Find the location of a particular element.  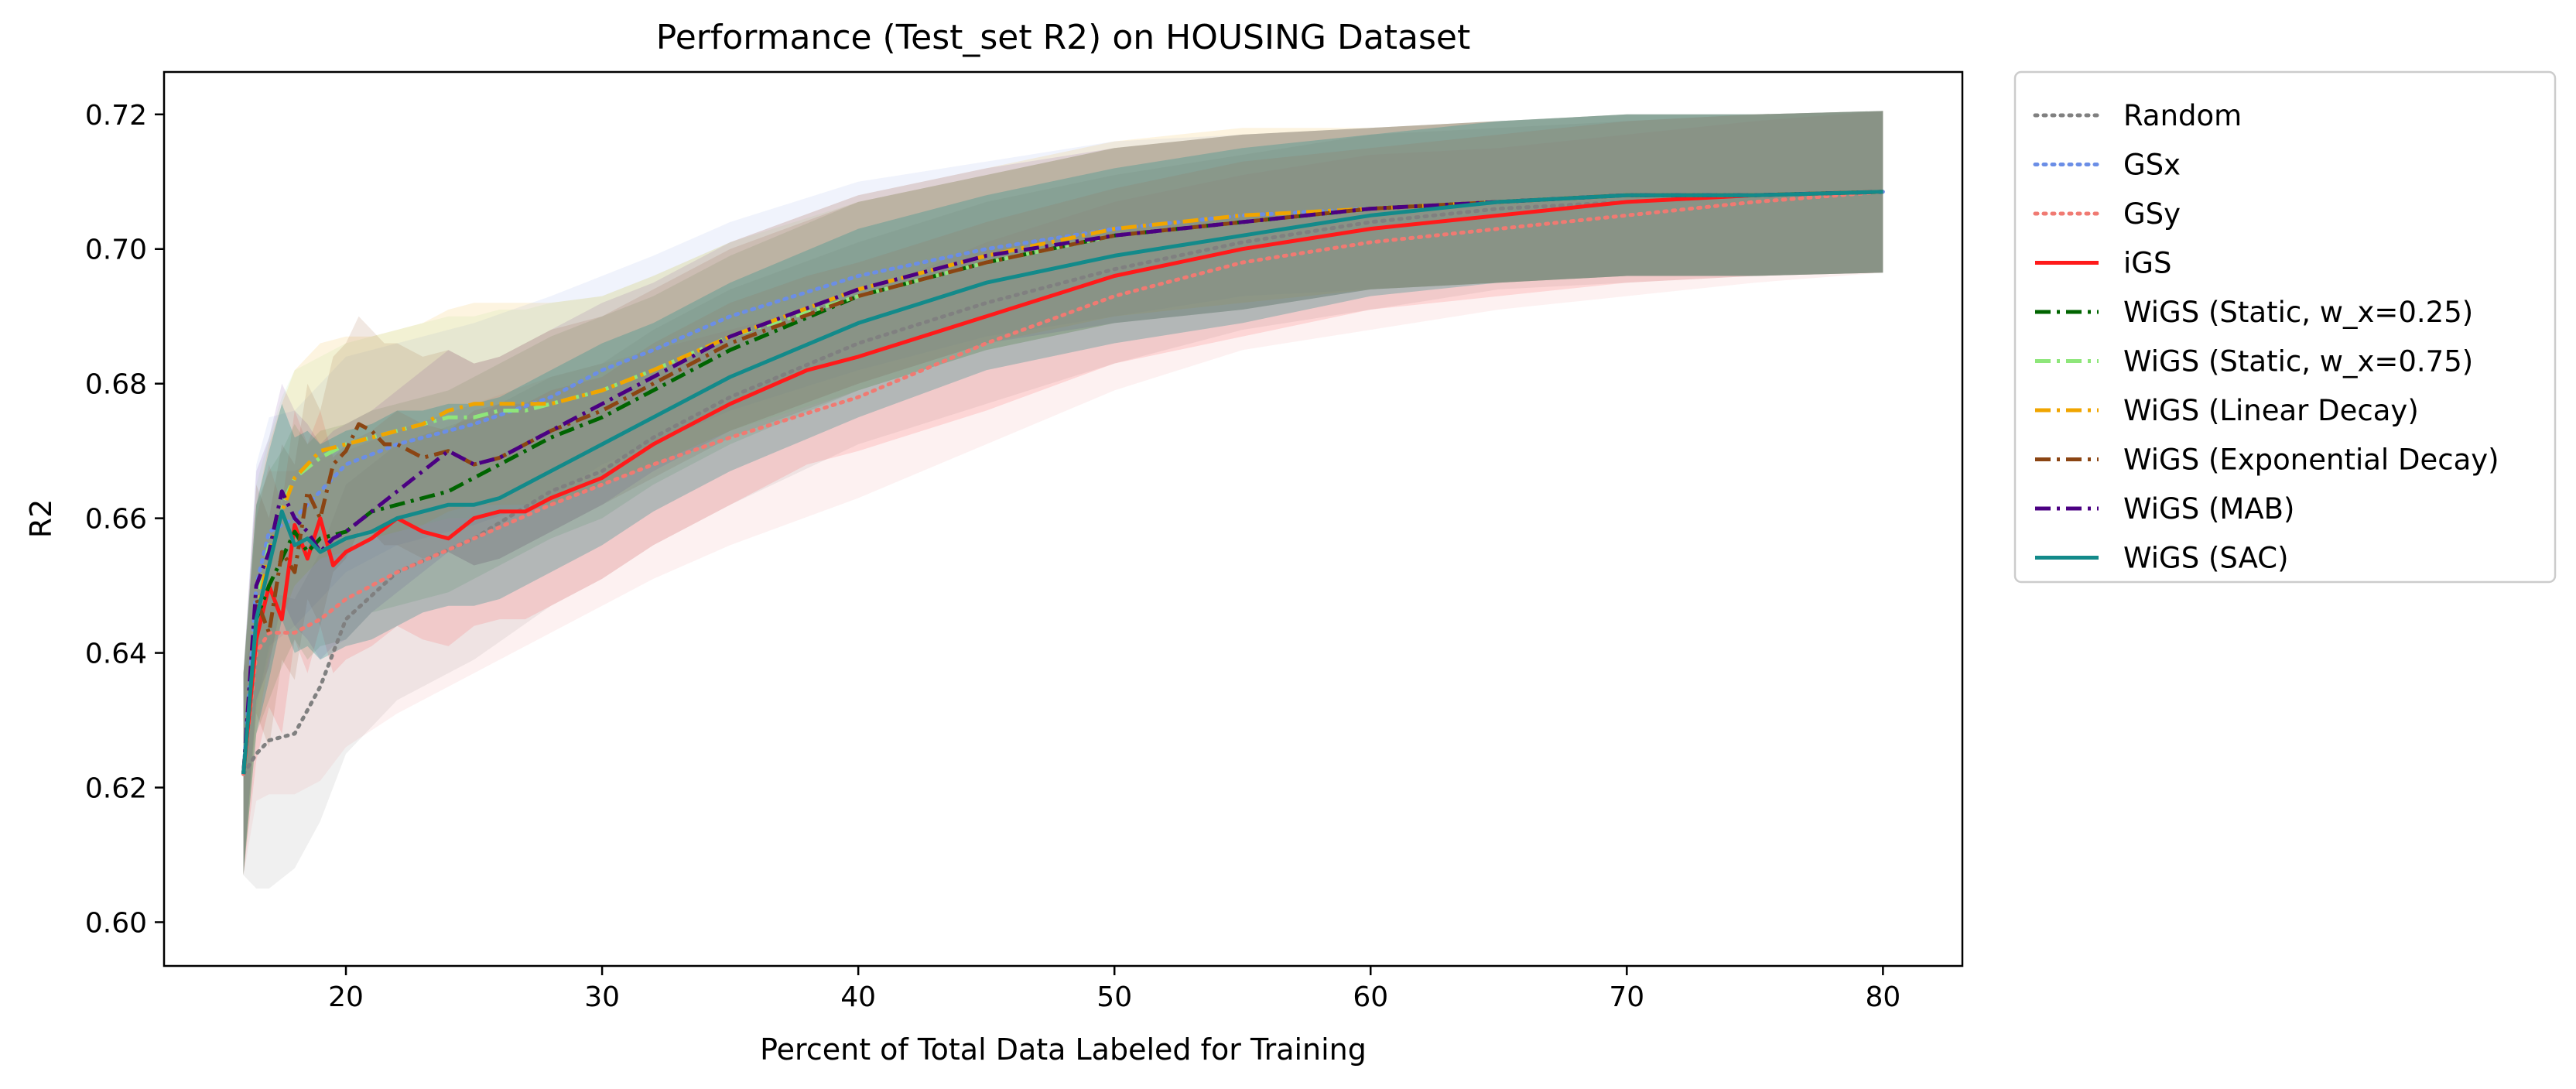

legend-label-7: WiGS (Exponential Decay) is located at coordinates (2311, 460).